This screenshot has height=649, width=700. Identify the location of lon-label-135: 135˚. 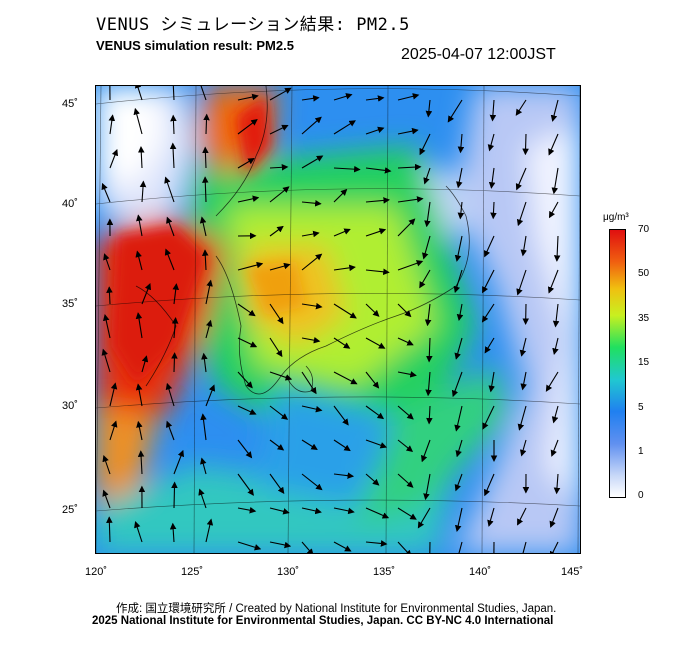
(384, 572).